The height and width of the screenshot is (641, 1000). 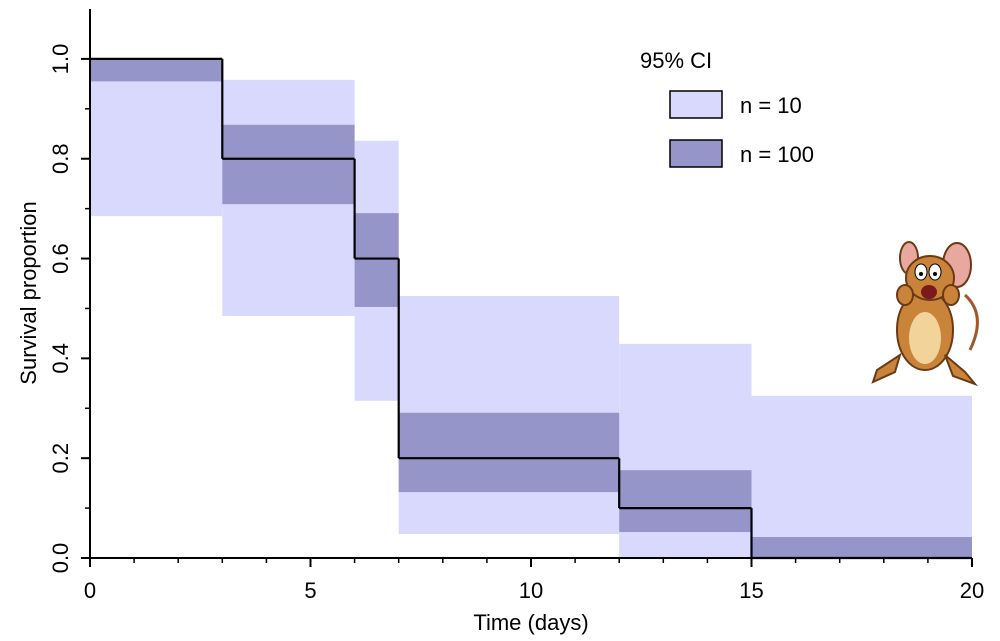 What do you see at coordinates (60, 358) in the screenshot?
I see `y-tick-label: 0.4` at bounding box center [60, 358].